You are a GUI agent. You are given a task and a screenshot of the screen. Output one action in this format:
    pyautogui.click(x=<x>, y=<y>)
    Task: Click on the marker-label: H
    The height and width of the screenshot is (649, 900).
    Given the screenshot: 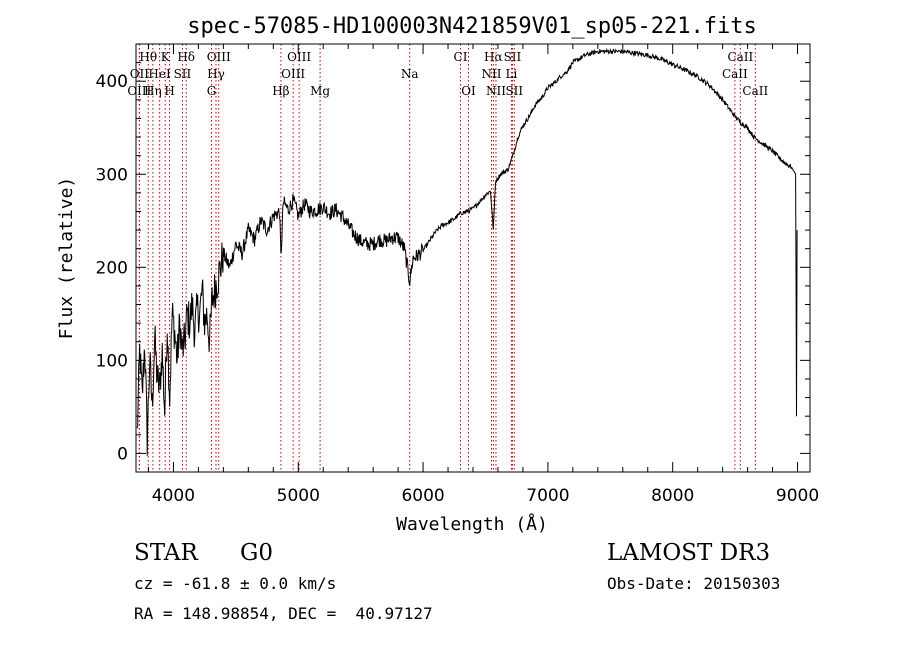 What is the action you would take?
    pyautogui.click(x=169, y=91)
    